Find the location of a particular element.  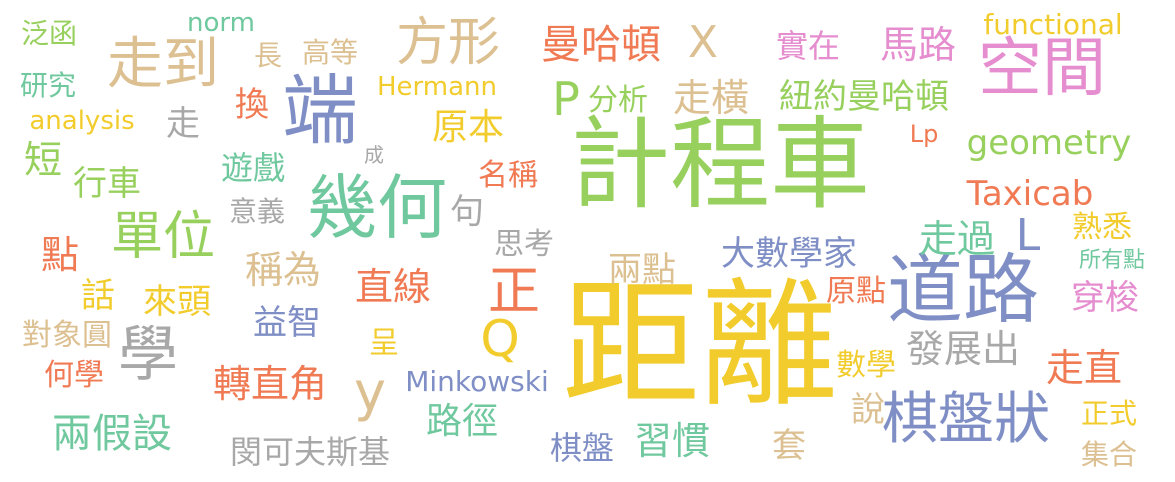

word-換: 換 is located at coordinates (252, 105).